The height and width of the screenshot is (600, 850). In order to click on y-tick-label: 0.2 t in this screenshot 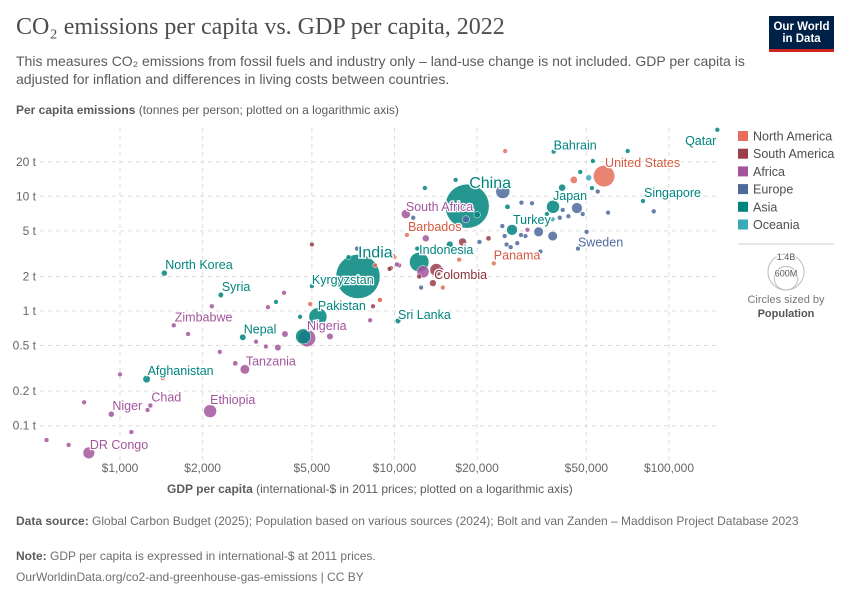, I will do `click(25, 391)`.